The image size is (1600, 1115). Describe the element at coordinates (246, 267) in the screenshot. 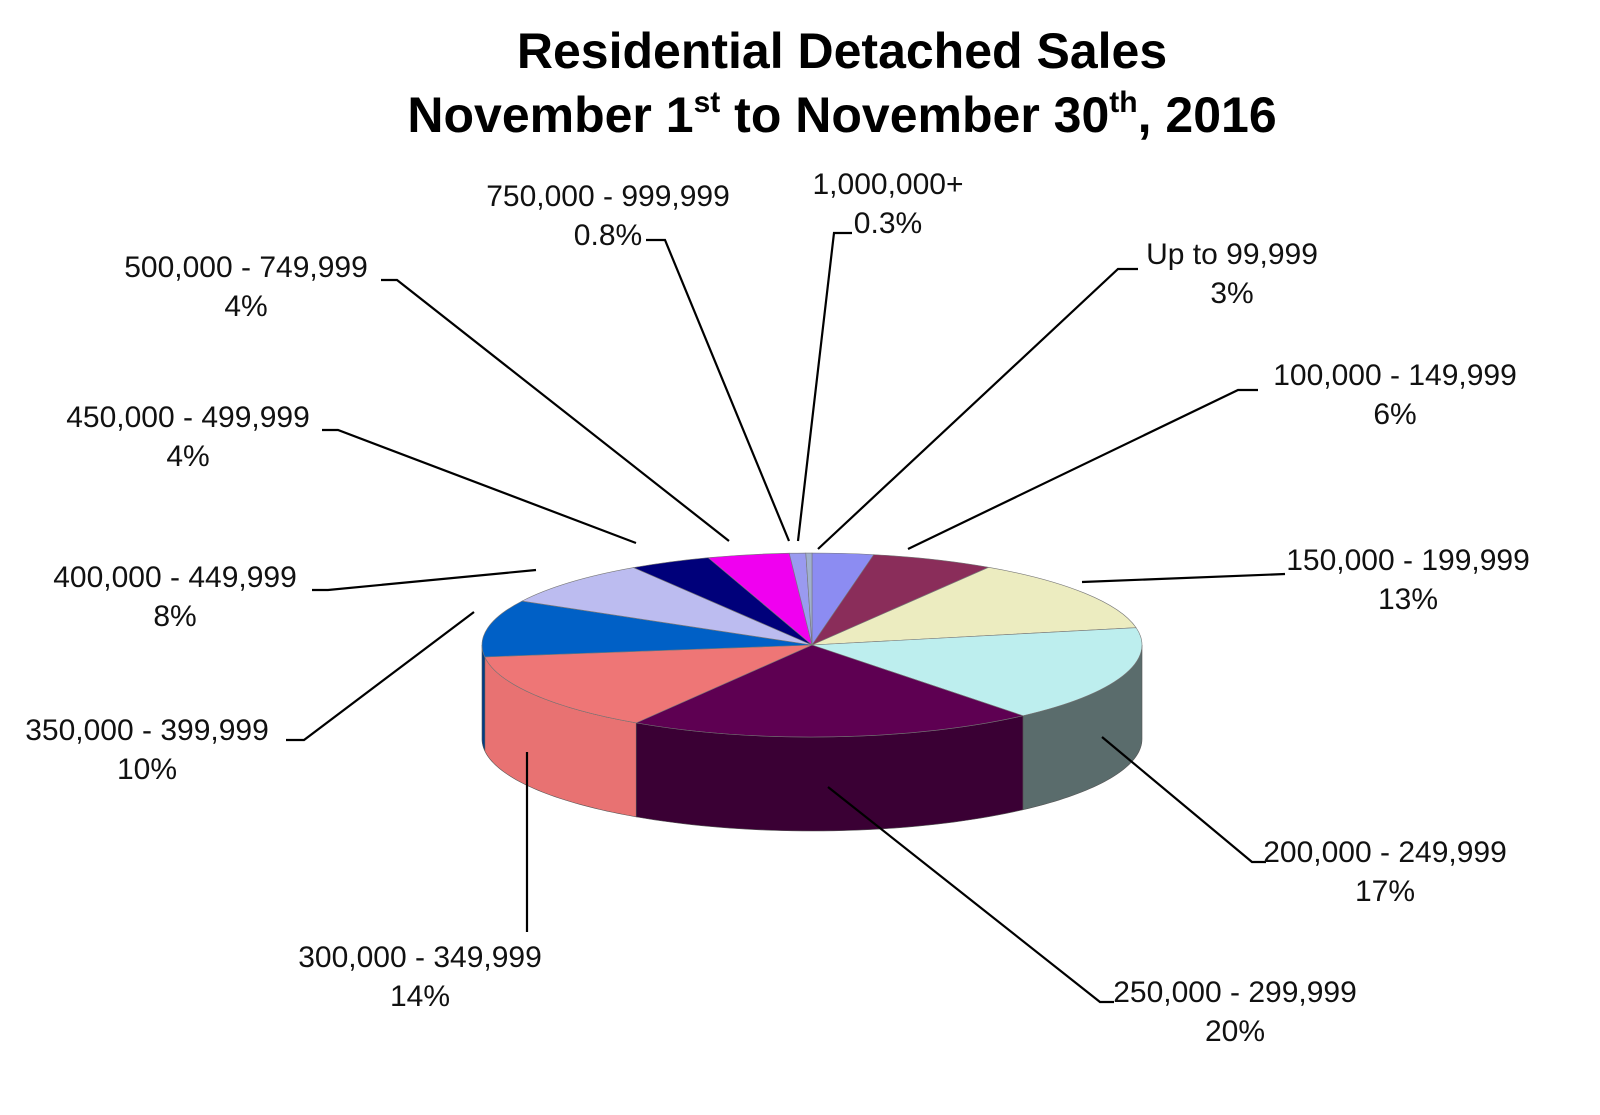

I see `slice-label-500-000-749-999: 500,000 - 749,999` at that location.